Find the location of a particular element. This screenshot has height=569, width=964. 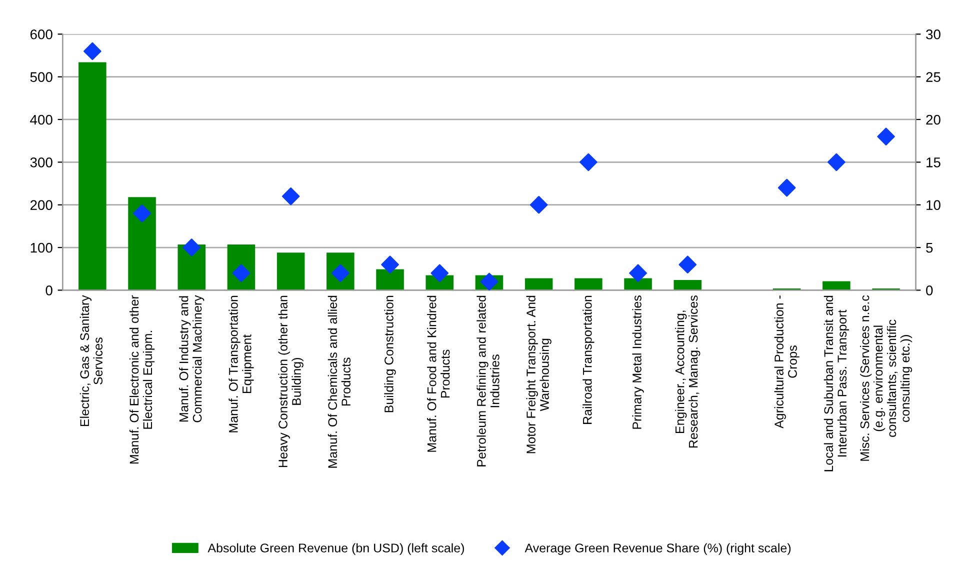

y-tick-label: 300 is located at coordinates (41, 163).